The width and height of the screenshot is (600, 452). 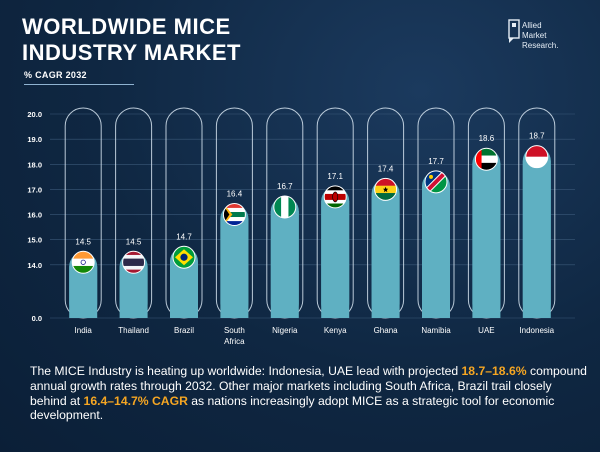 I want to click on india-flag-icon, so click(x=83, y=262).